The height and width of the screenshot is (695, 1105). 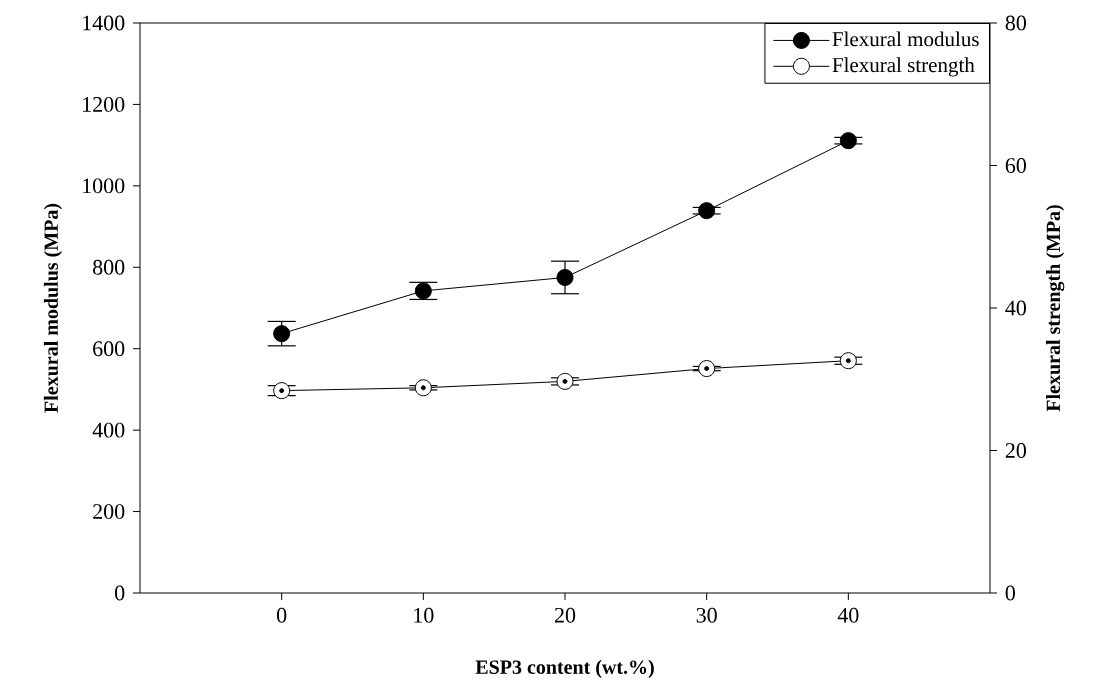 What do you see at coordinates (565, 615) in the screenshot?
I see `x-tick-label: 20` at bounding box center [565, 615].